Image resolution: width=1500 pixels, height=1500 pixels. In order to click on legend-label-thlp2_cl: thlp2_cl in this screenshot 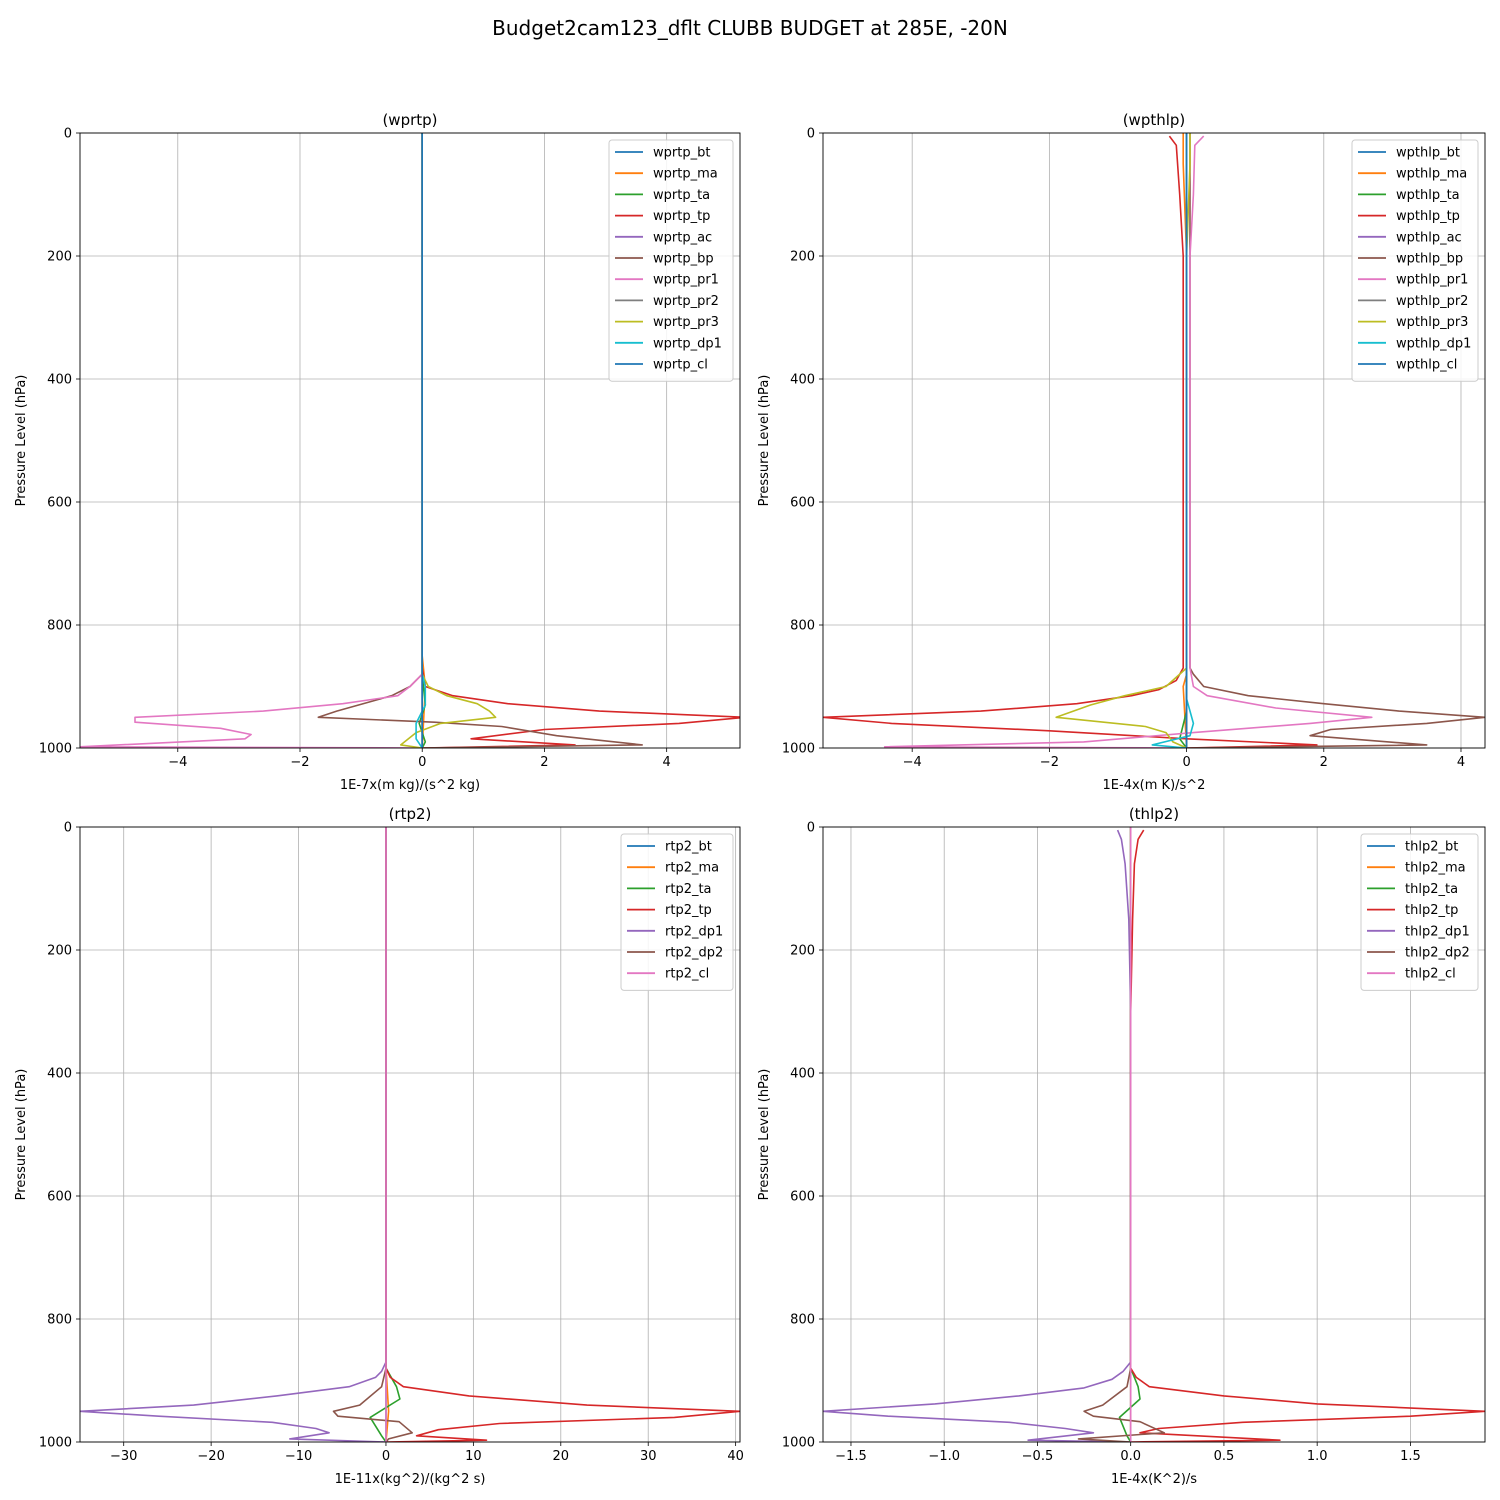, I will do `click(1430, 974)`.